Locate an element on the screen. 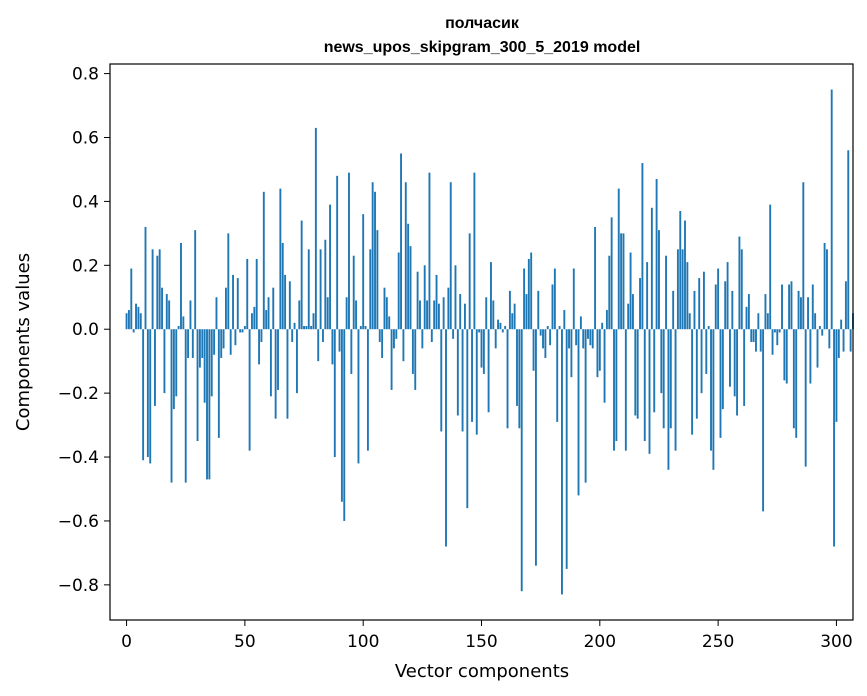 The height and width of the screenshot is (696, 867). x-axis-ticks: 0 50 100 150 200 250 300 is located at coordinates (487, 636).